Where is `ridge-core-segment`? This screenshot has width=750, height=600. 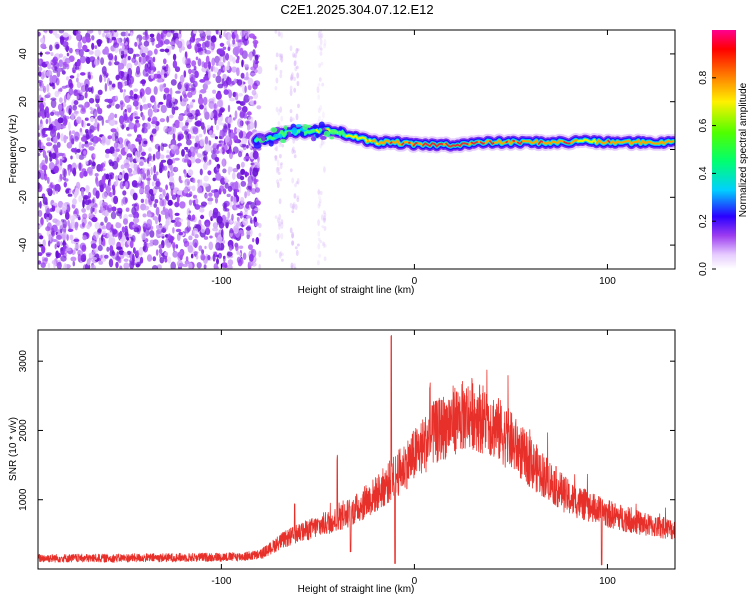 ridge-core-segment is located at coordinates (317, 131).